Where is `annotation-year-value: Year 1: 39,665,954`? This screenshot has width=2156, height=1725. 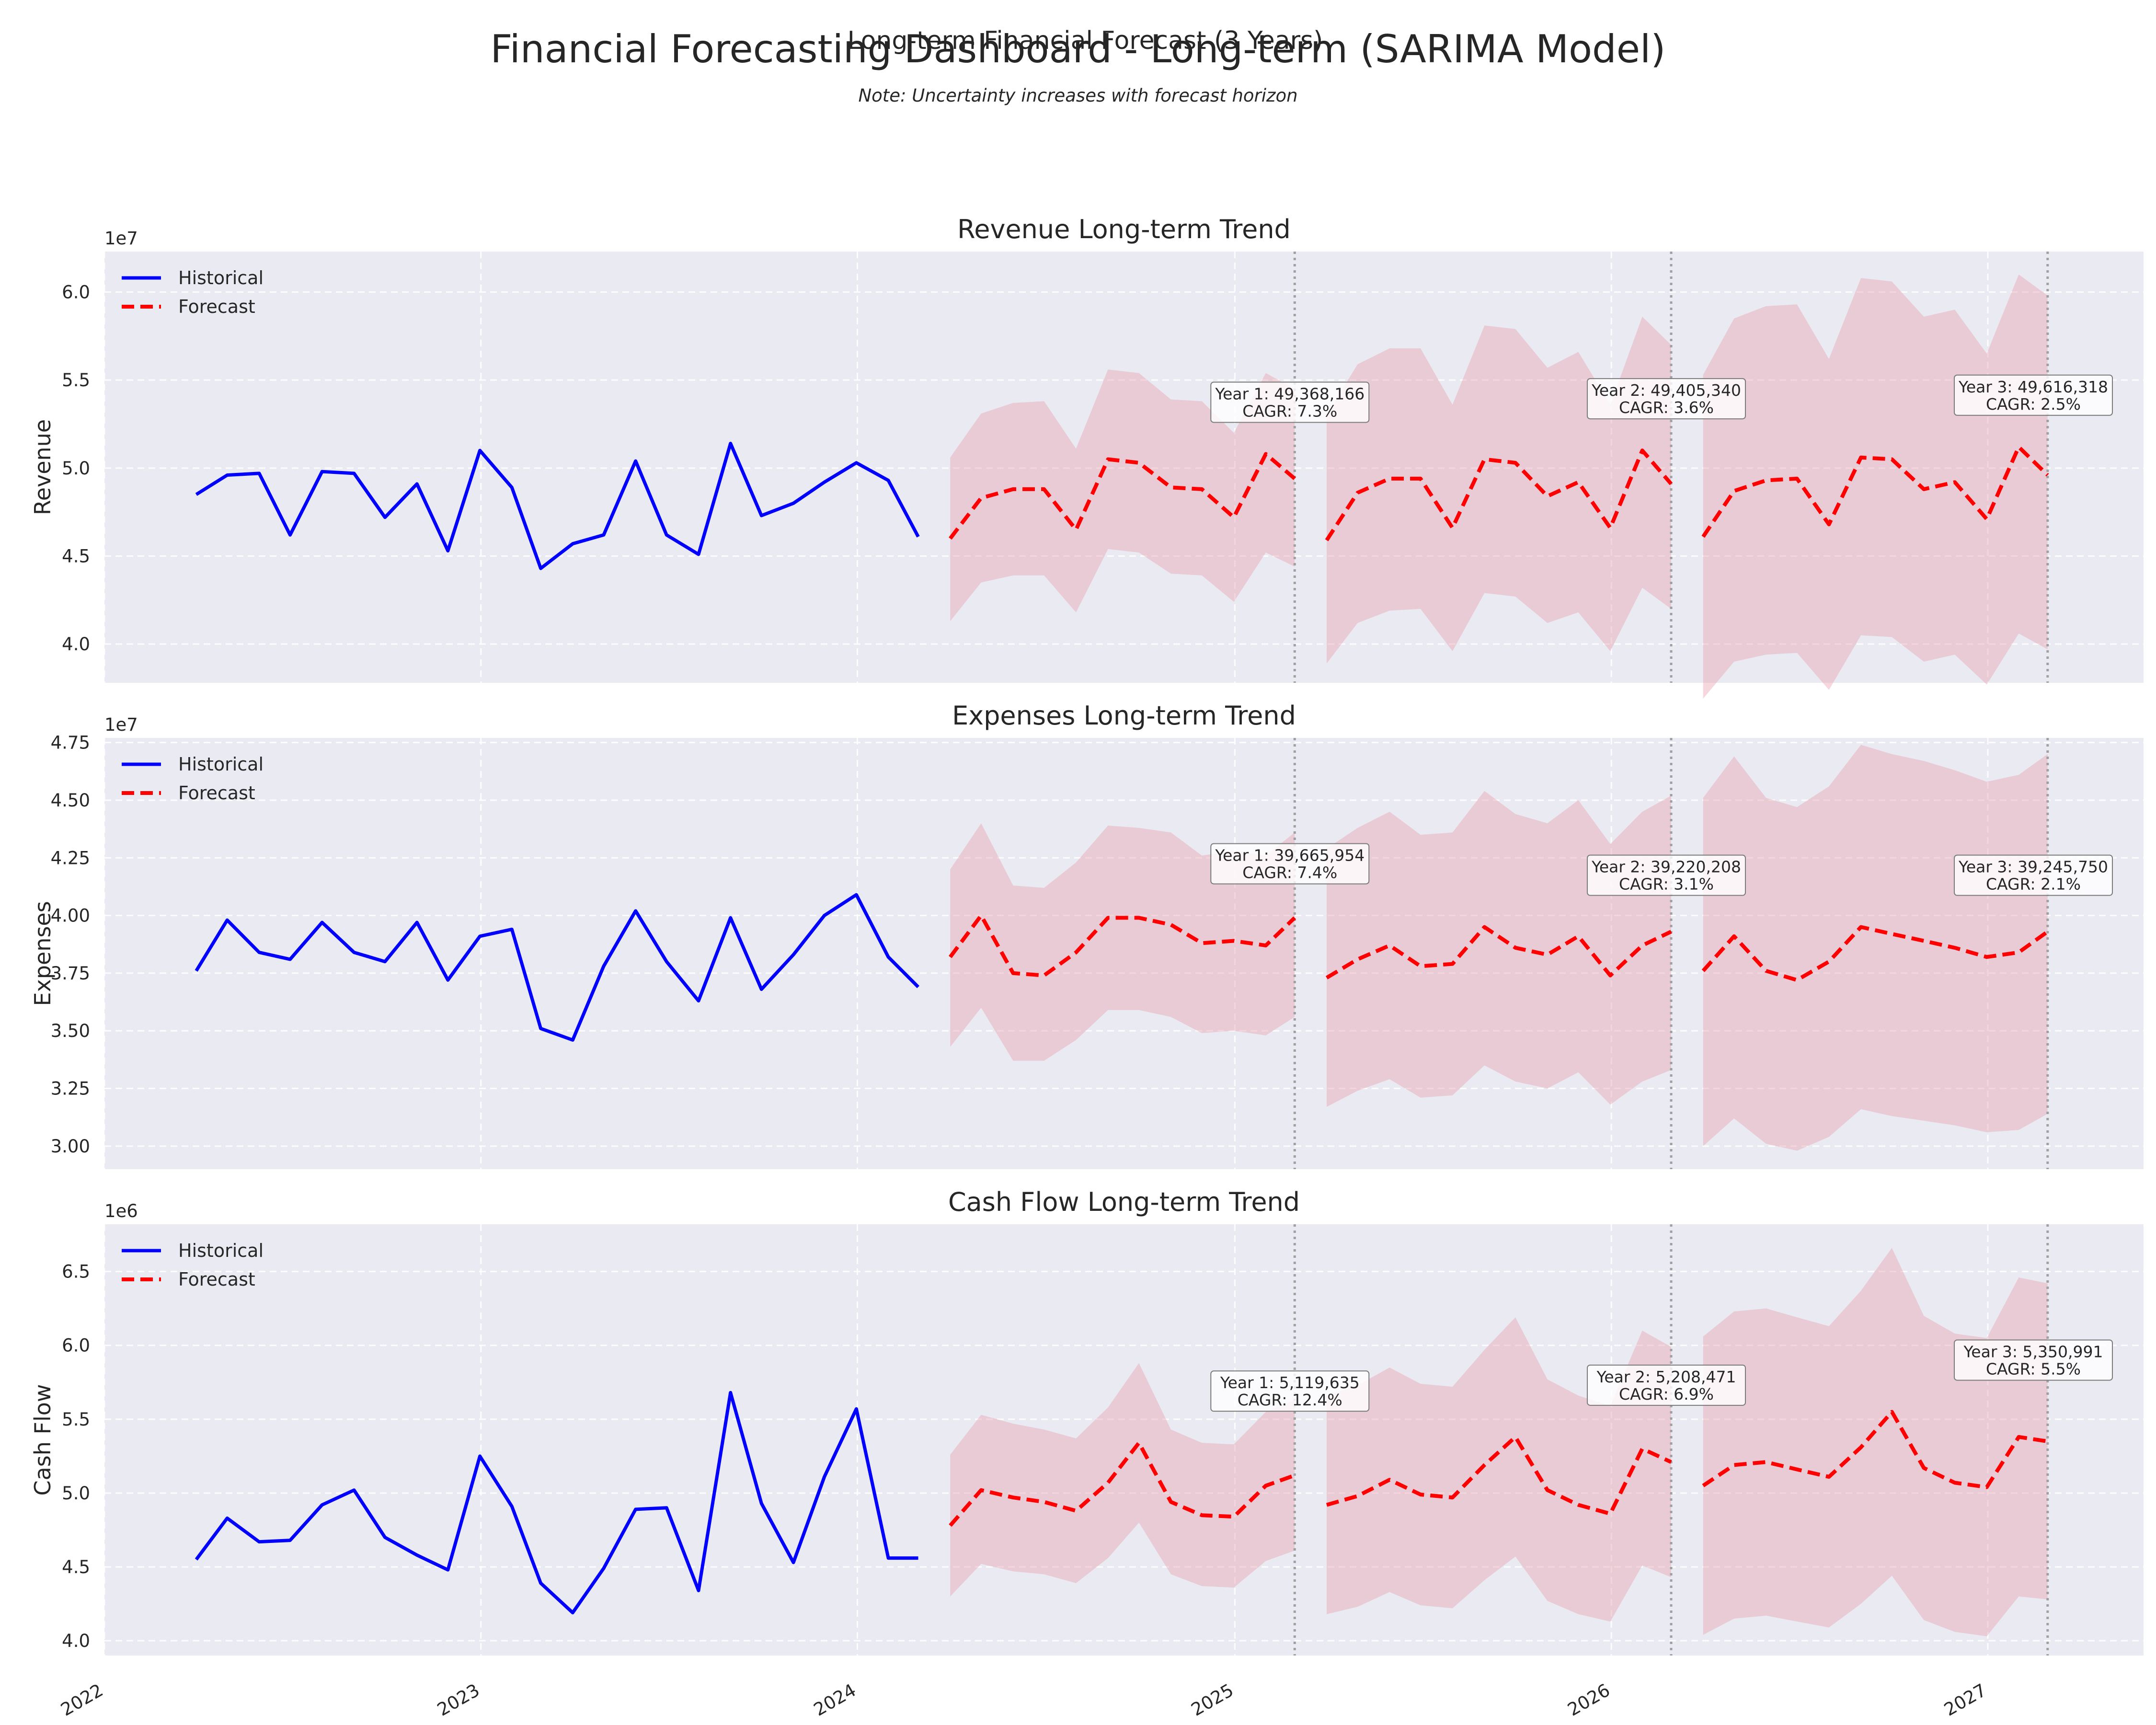 annotation-year-value: Year 1: 39,665,954 is located at coordinates (1290, 855).